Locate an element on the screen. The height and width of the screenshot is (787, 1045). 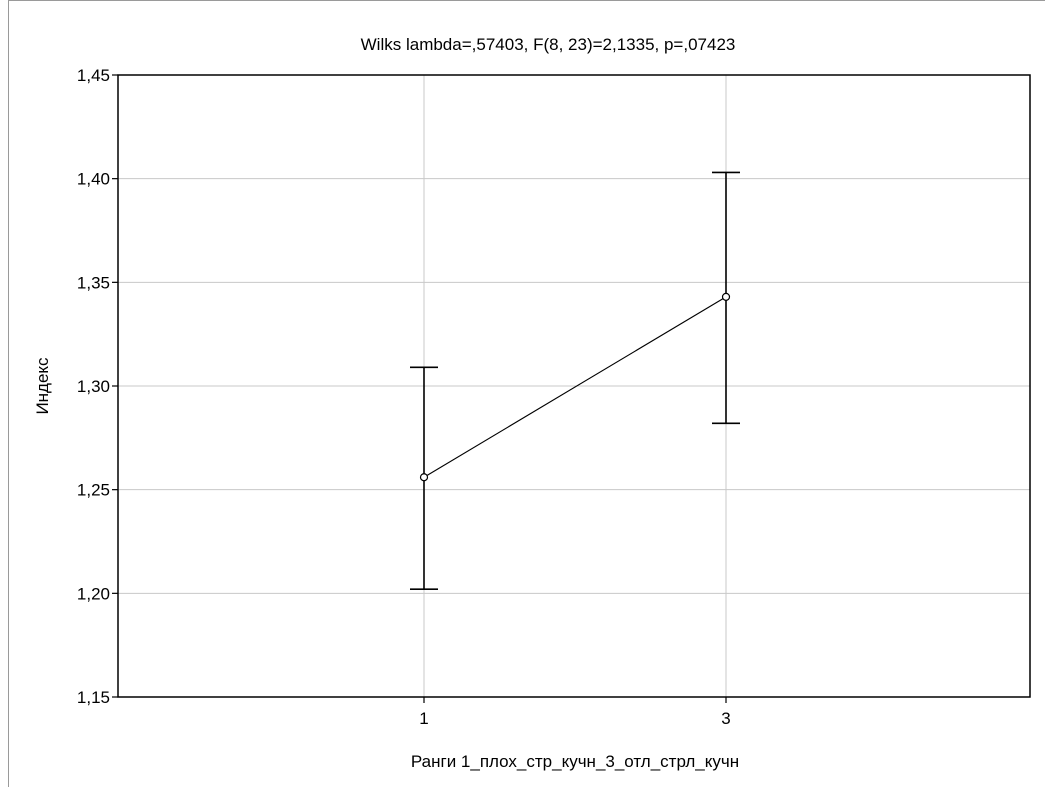
x-axis-label: Ранги 1_плох_стр_кучн_3_отл_стрл_кучн is located at coordinates (575, 761).